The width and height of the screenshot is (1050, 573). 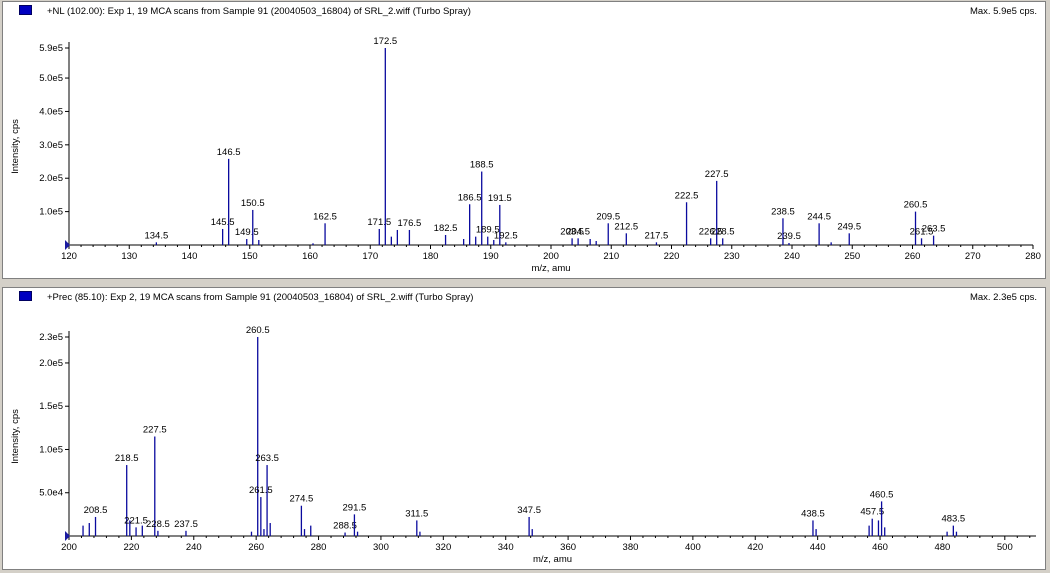 What do you see at coordinates (631, 547) in the screenshot?
I see `x-tick-label: 380` at bounding box center [631, 547].